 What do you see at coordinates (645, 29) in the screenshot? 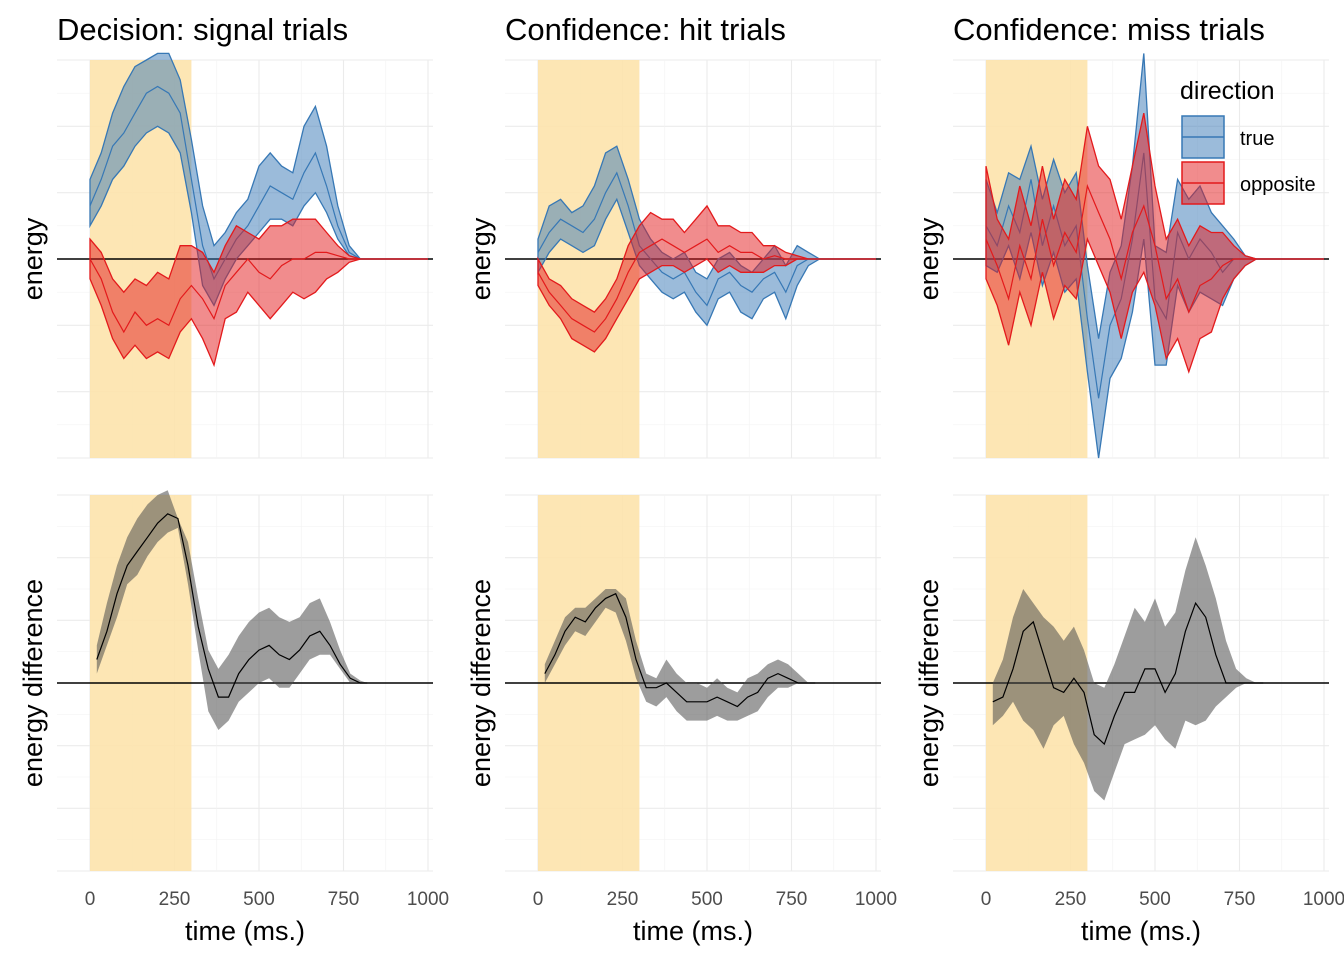
I see `panel-title: Confidence: hit trials` at bounding box center [645, 29].